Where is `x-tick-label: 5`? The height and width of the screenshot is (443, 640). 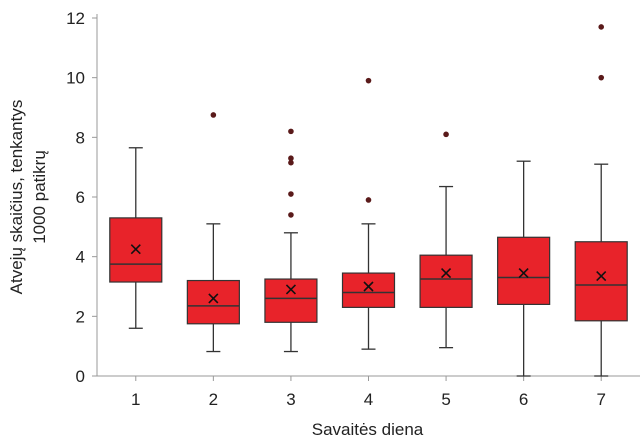
x-tick-label: 5 is located at coordinates (445, 399).